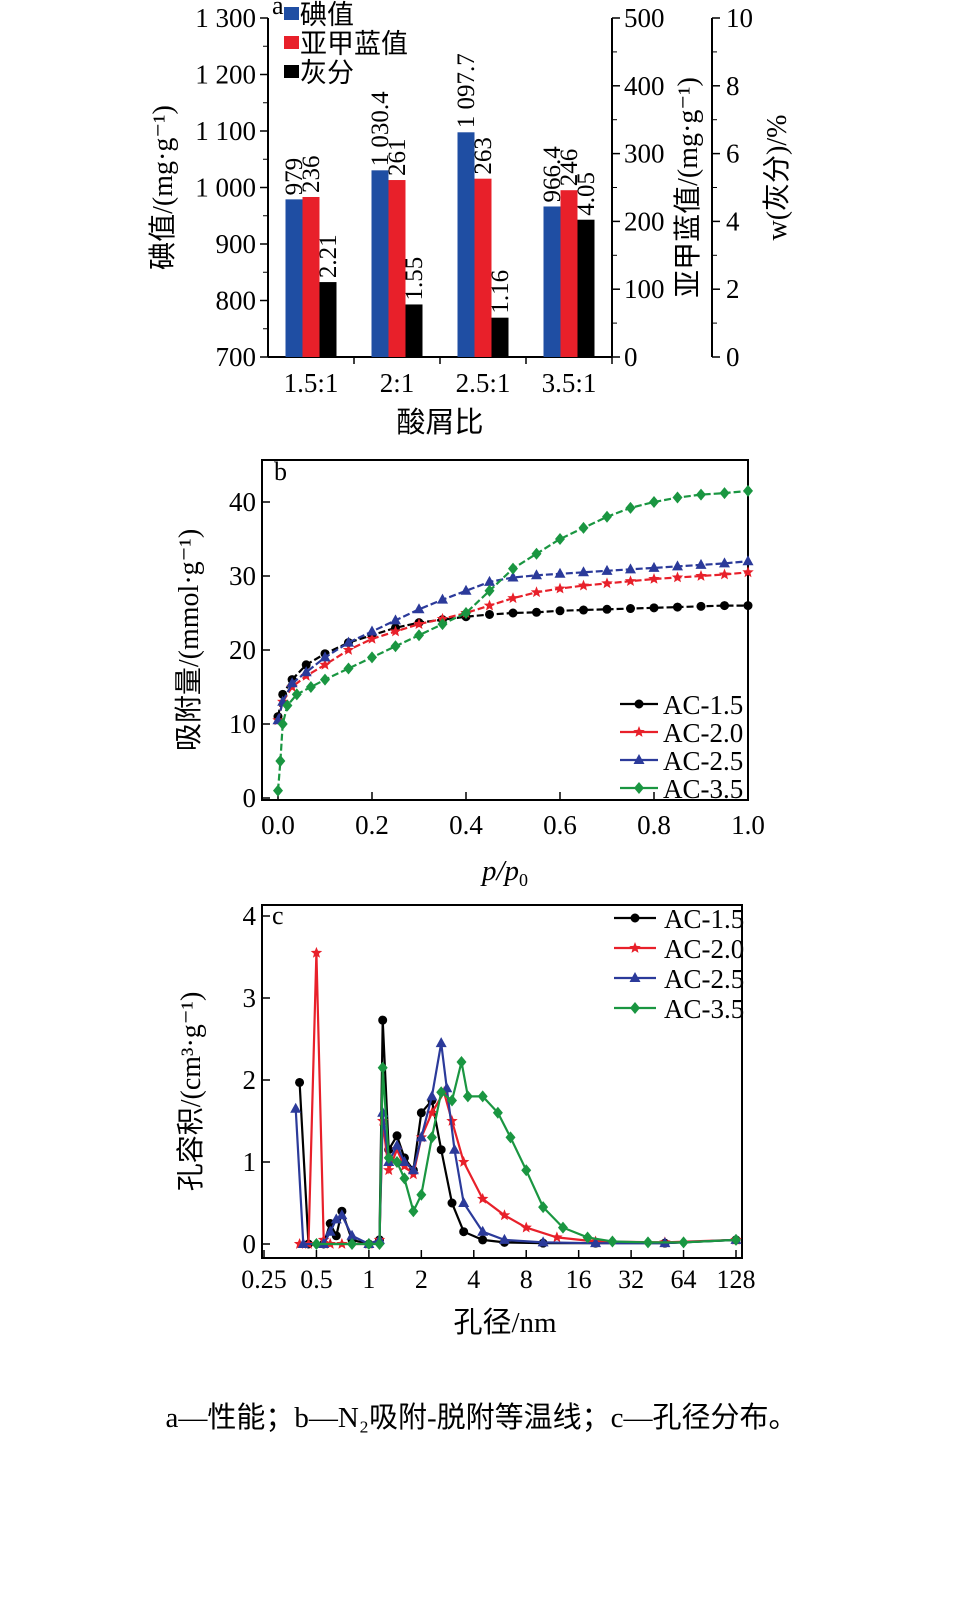 The height and width of the screenshot is (1617, 963). I want to click on y-tick-label: 1, so click(250, 1162).